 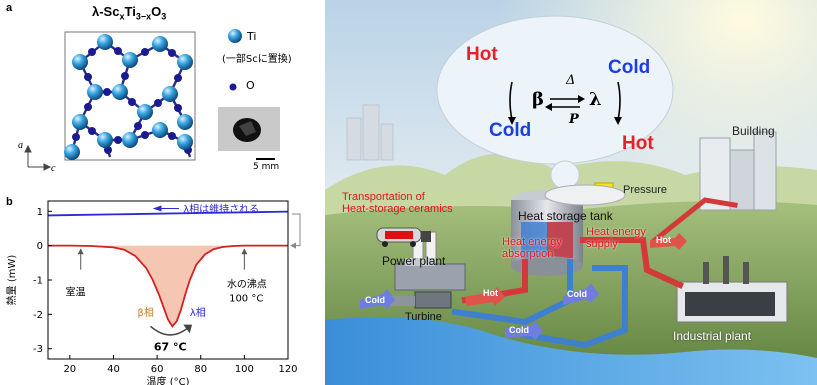 I want to click on annotation-boiling-temp: 100 °C, so click(x=246, y=298).